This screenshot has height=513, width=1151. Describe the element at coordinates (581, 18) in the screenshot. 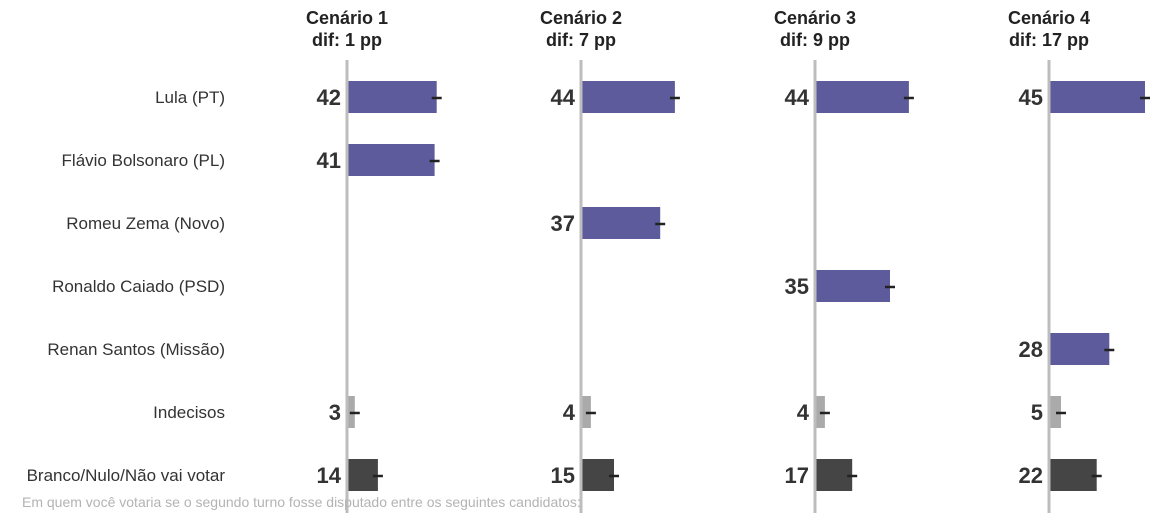

I see `panel-title-2: Cenário 2` at that location.